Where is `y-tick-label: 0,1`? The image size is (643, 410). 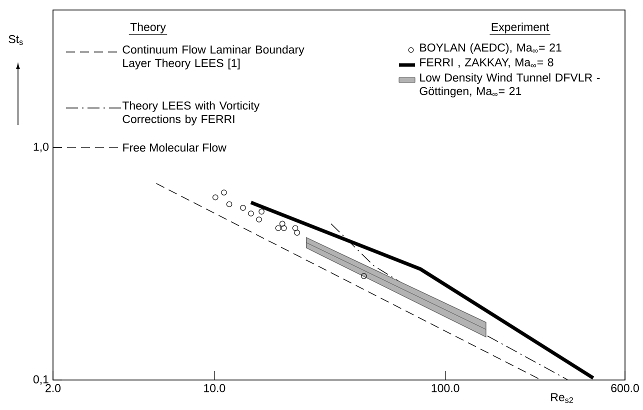
y-tick-label: 0,1 is located at coordinates (40, 380).